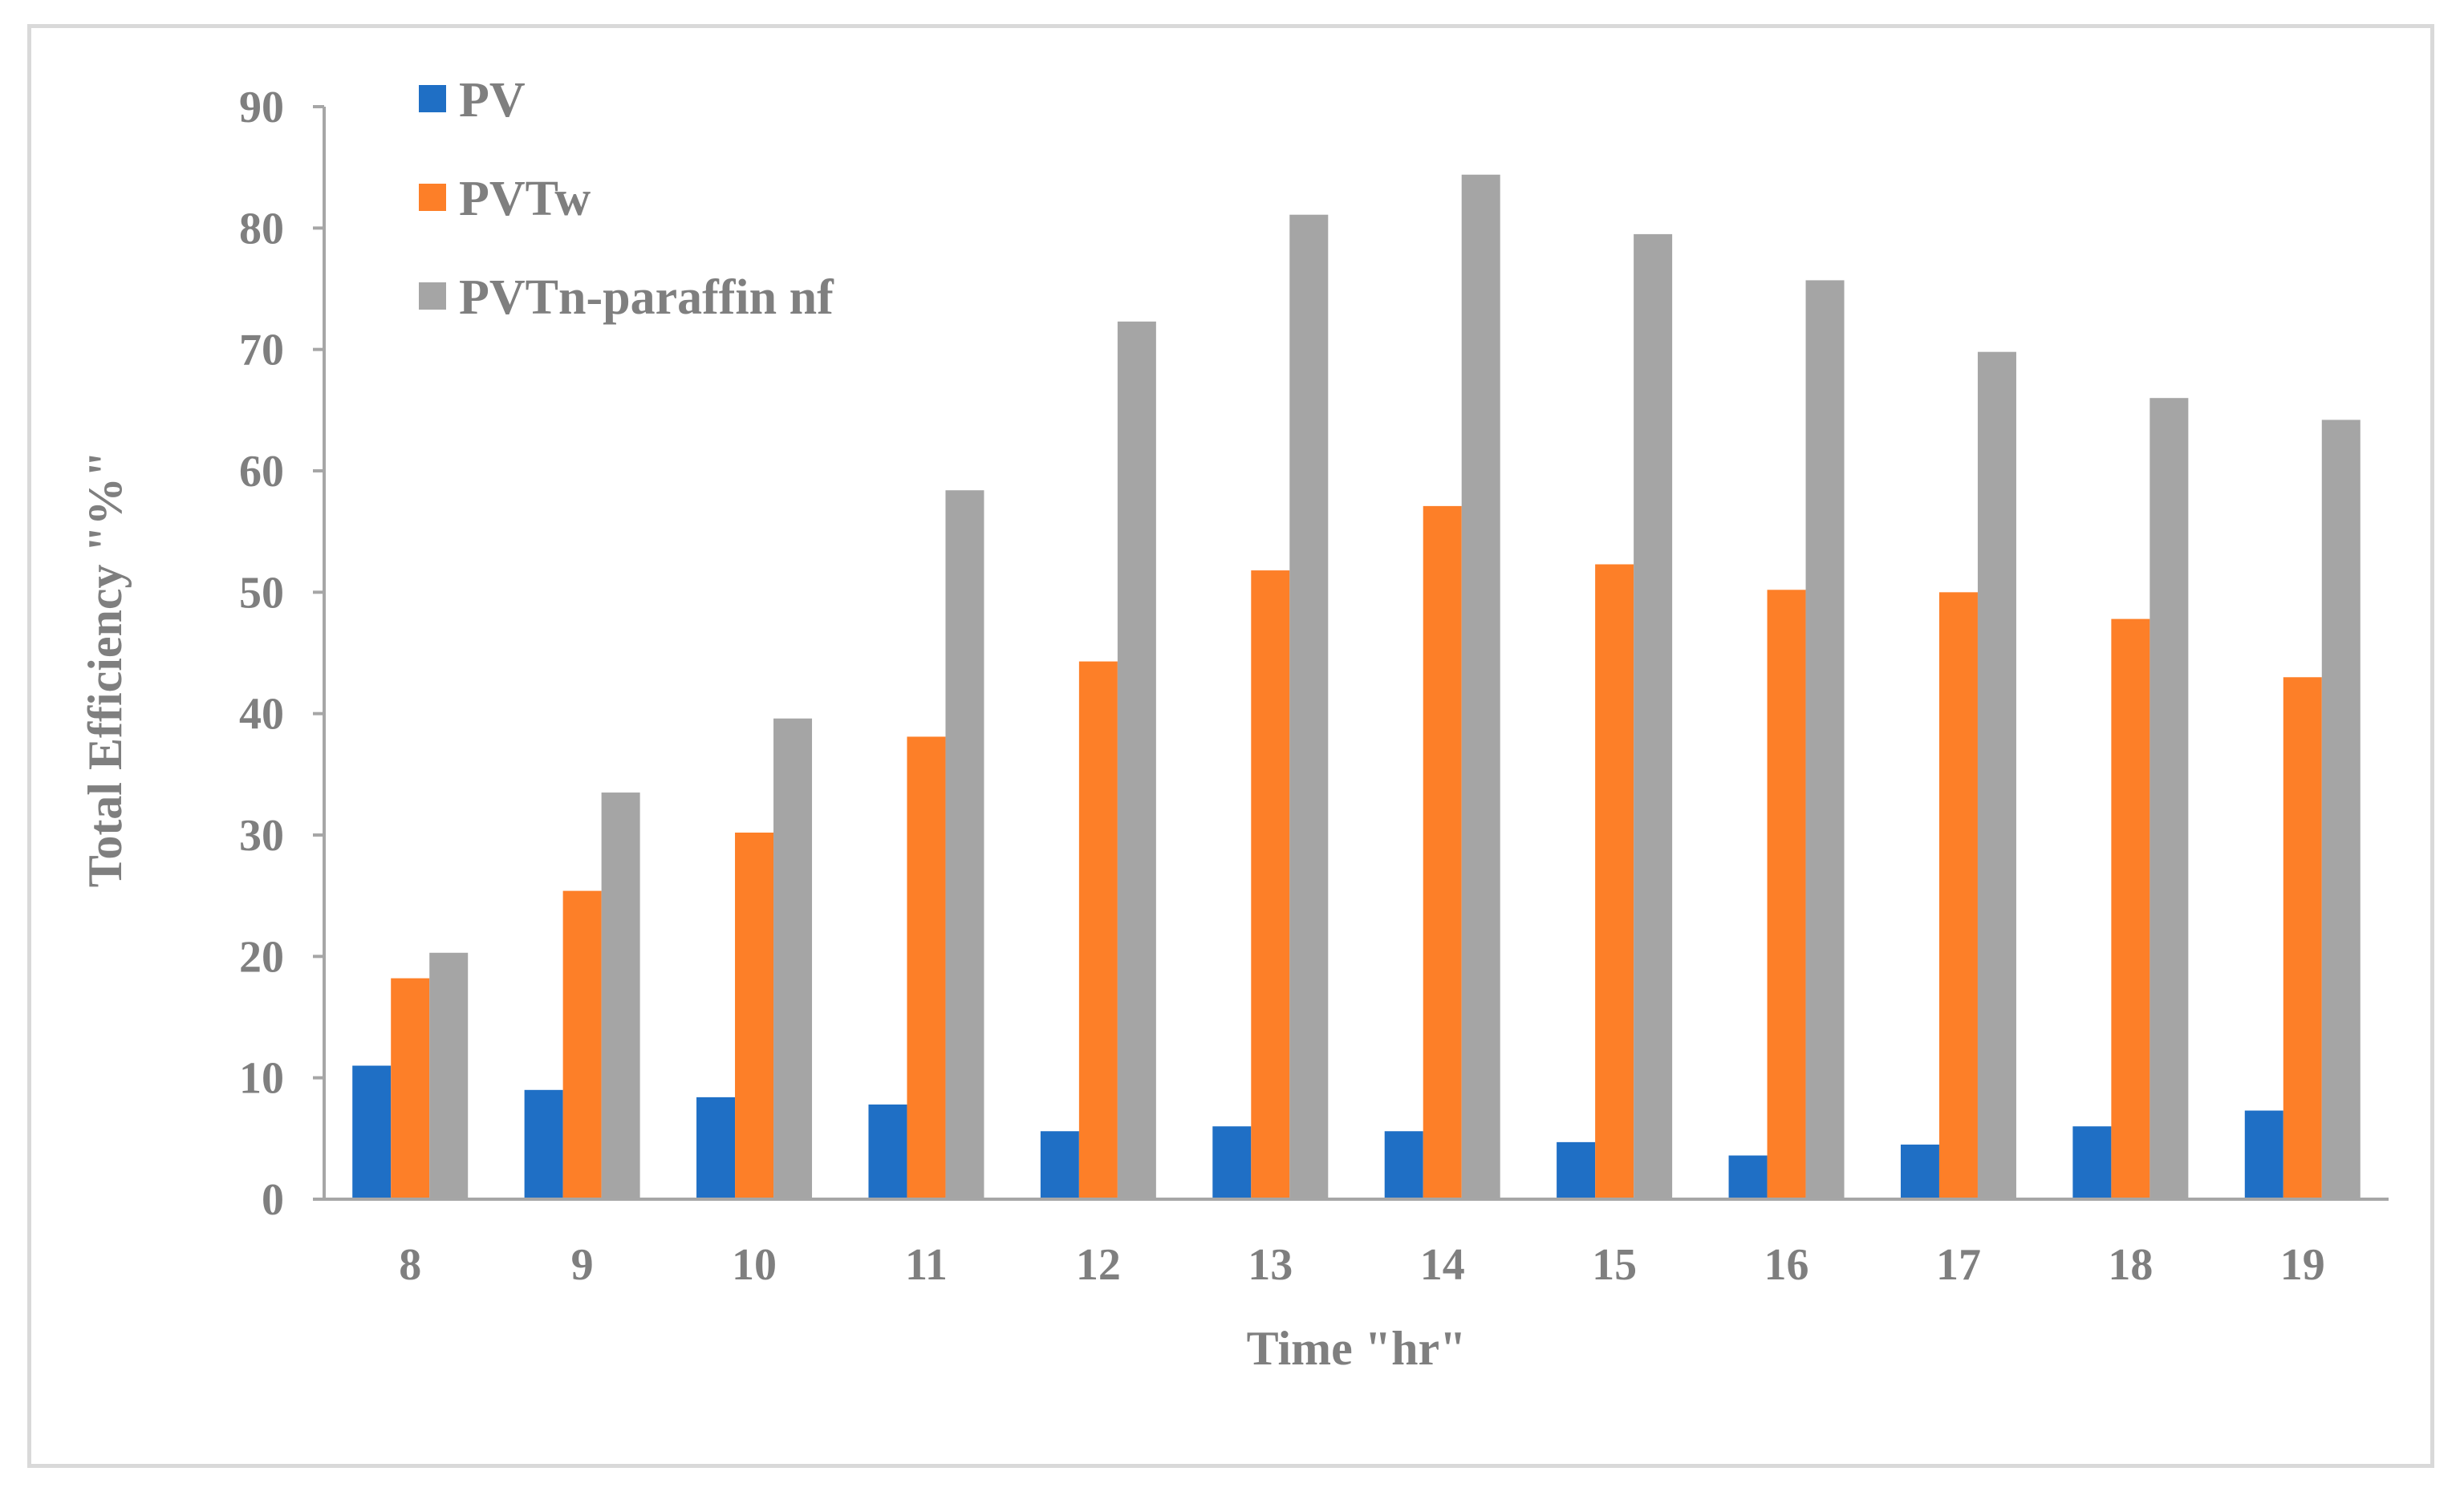 Image resolution: width=2464 pixels, height=1504 pixels. Describe the element at coordinates (492, 101) in the screenshot. I see `legend-label-0: PV` at that location.